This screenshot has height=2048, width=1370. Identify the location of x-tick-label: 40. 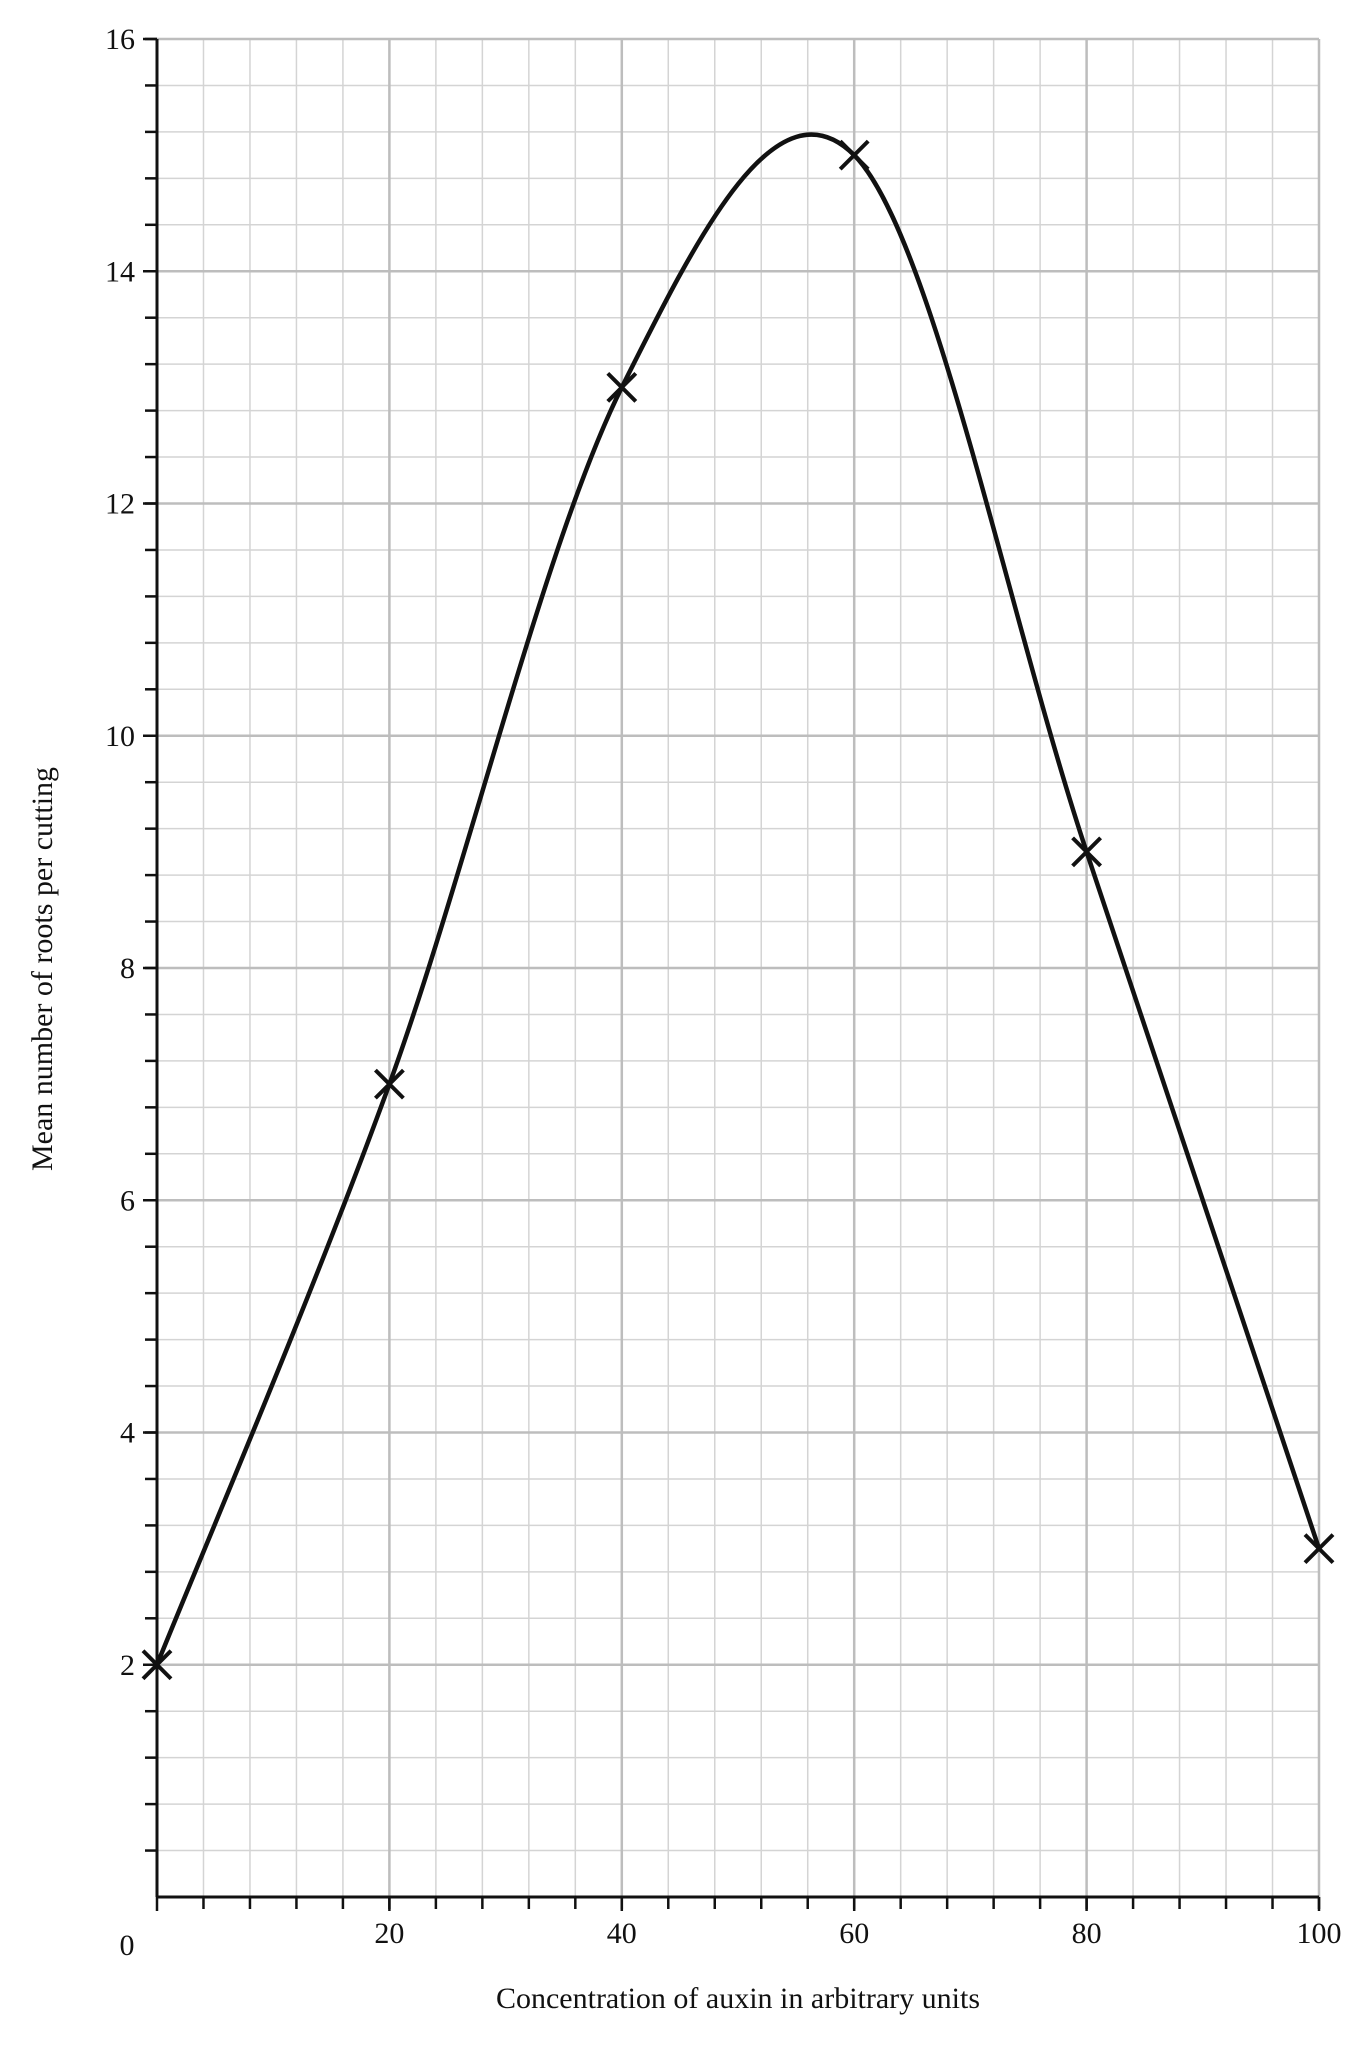
(622, 1933).